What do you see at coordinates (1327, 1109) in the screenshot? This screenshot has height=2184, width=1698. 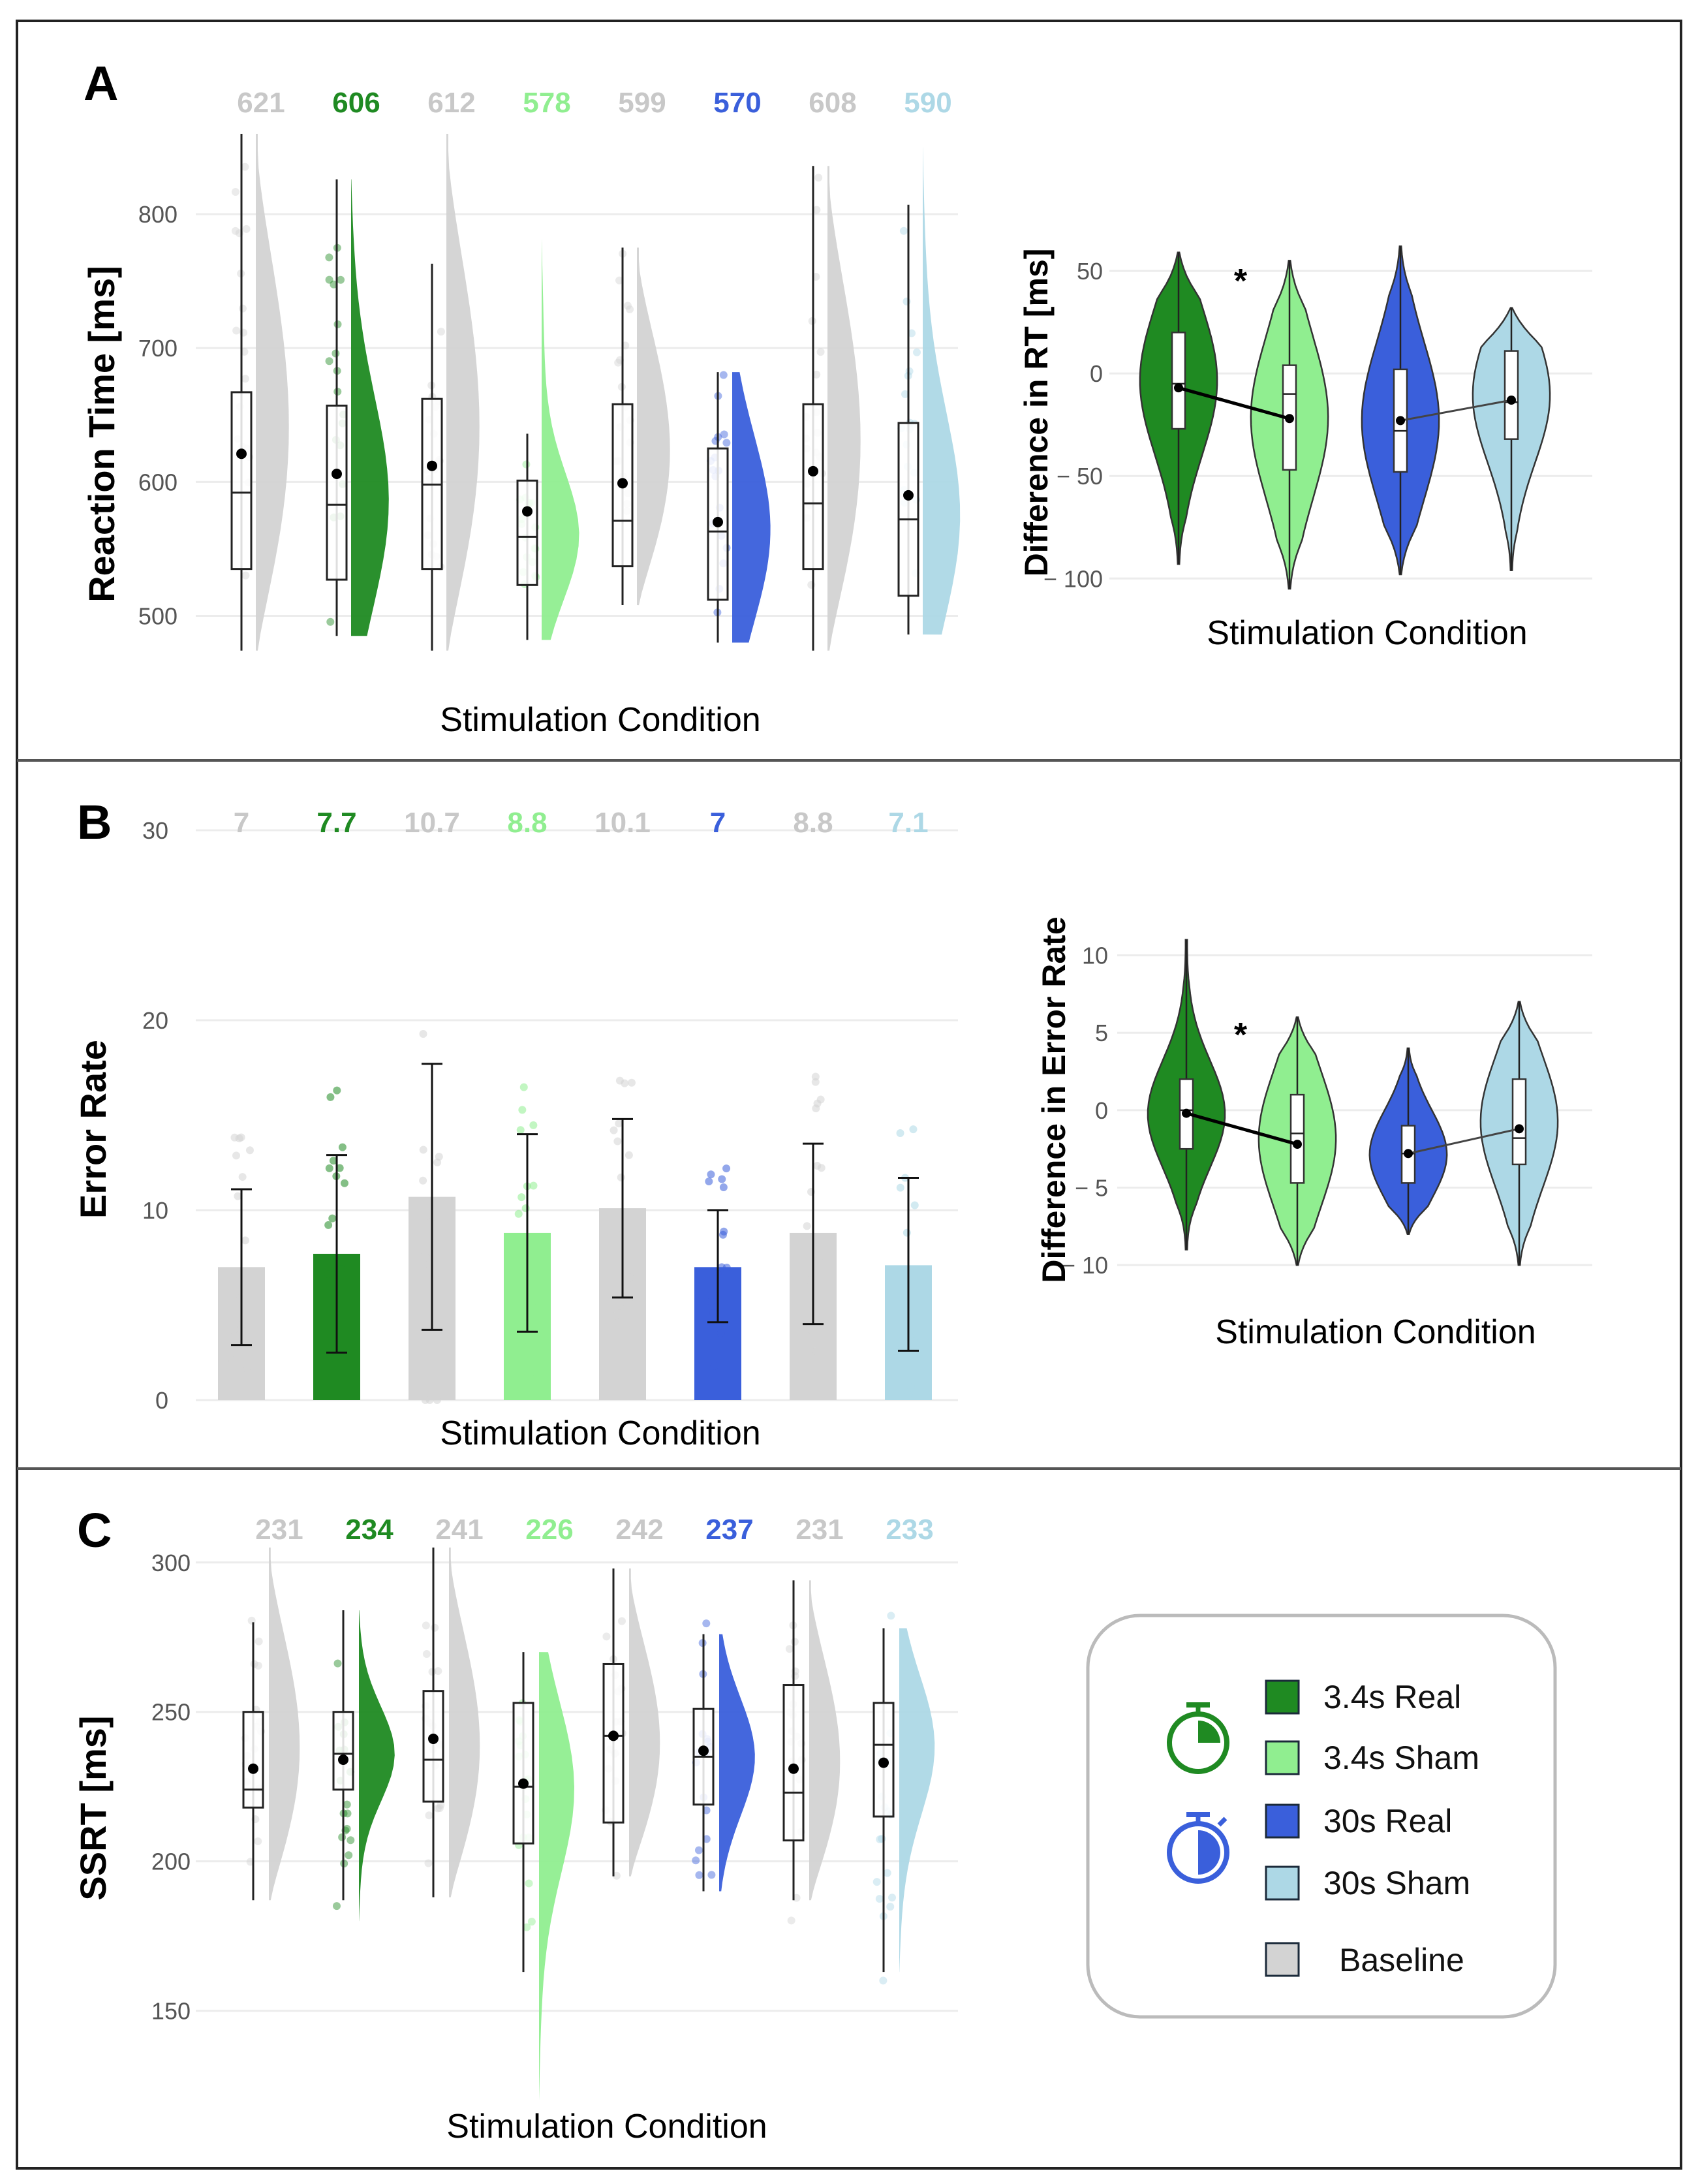 I see `chart-diff-error-rate: 10 5 0 − 5 − 10` at bounding box center [1327, 1109].